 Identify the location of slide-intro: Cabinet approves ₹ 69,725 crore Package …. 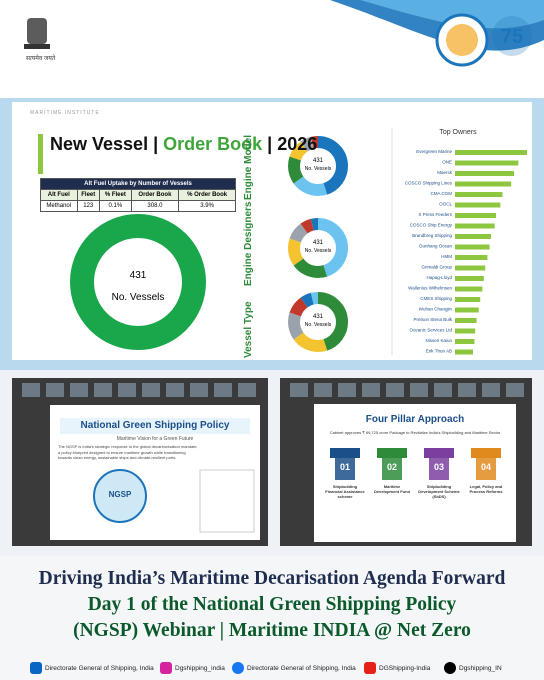
(415, 432).